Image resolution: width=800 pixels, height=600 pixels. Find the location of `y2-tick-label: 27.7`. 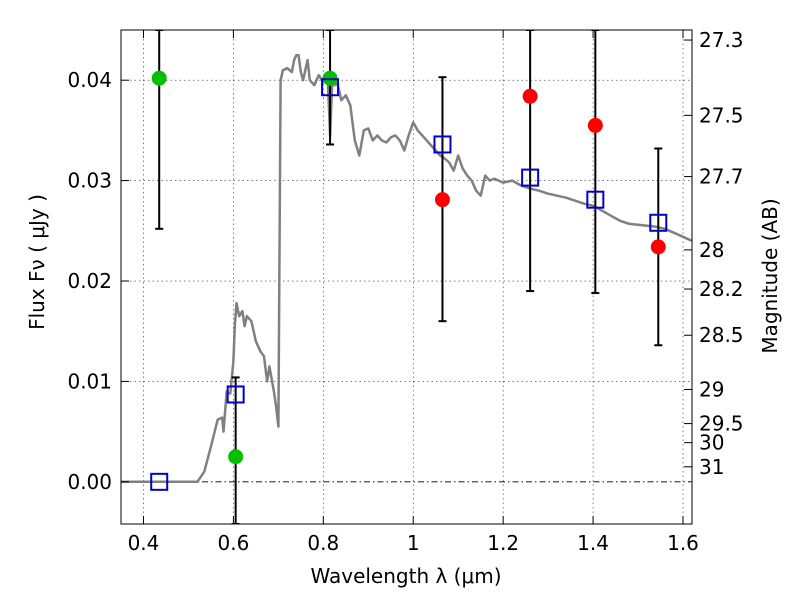

y2-tick-label: 27.7 is located at coordinates (721, 177).